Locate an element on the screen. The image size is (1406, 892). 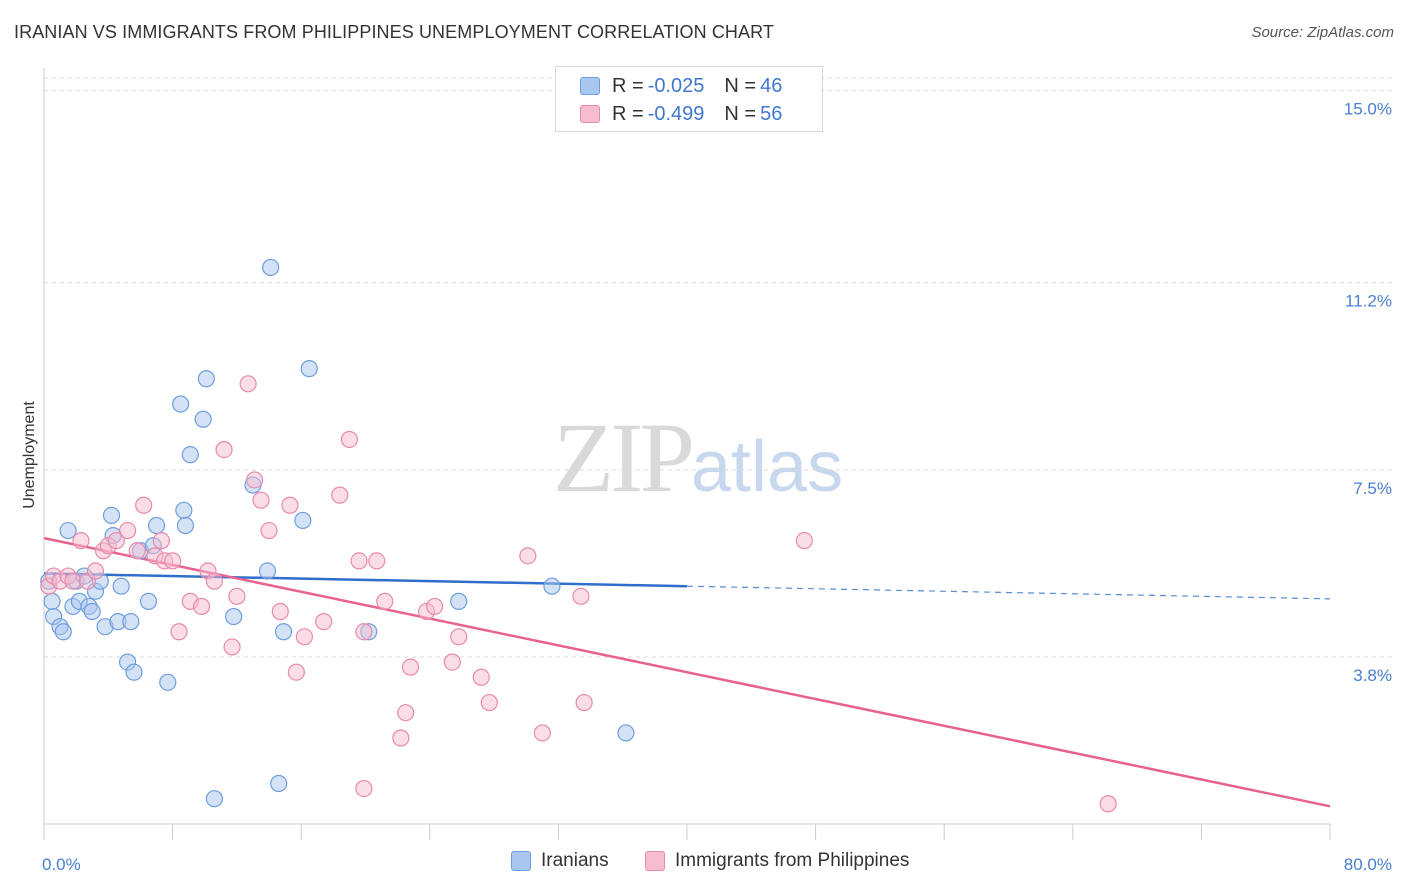
legend-row-philippines: R = -0.499 N = 56 is located at coordinates (681, 114).